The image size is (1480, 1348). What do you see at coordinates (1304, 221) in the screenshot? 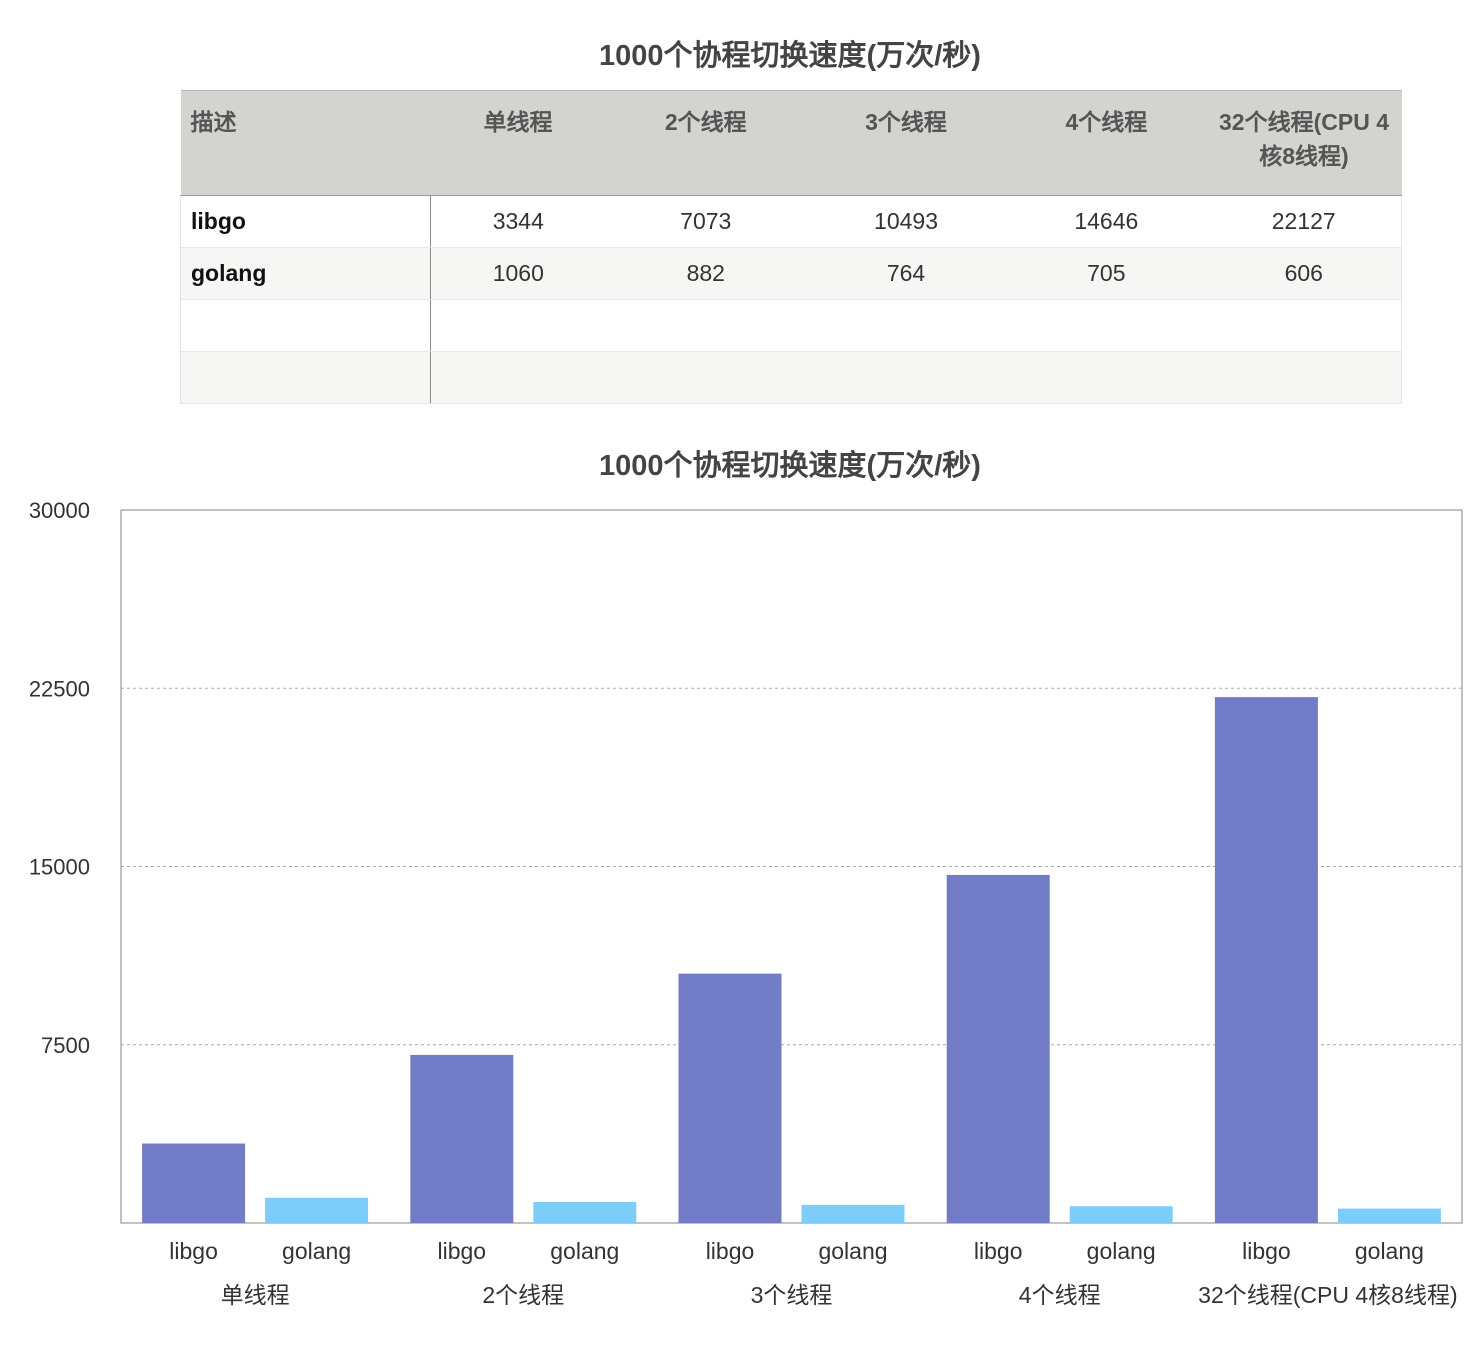
I see `table-cell: 22127` at bounding box center [1304, 221].